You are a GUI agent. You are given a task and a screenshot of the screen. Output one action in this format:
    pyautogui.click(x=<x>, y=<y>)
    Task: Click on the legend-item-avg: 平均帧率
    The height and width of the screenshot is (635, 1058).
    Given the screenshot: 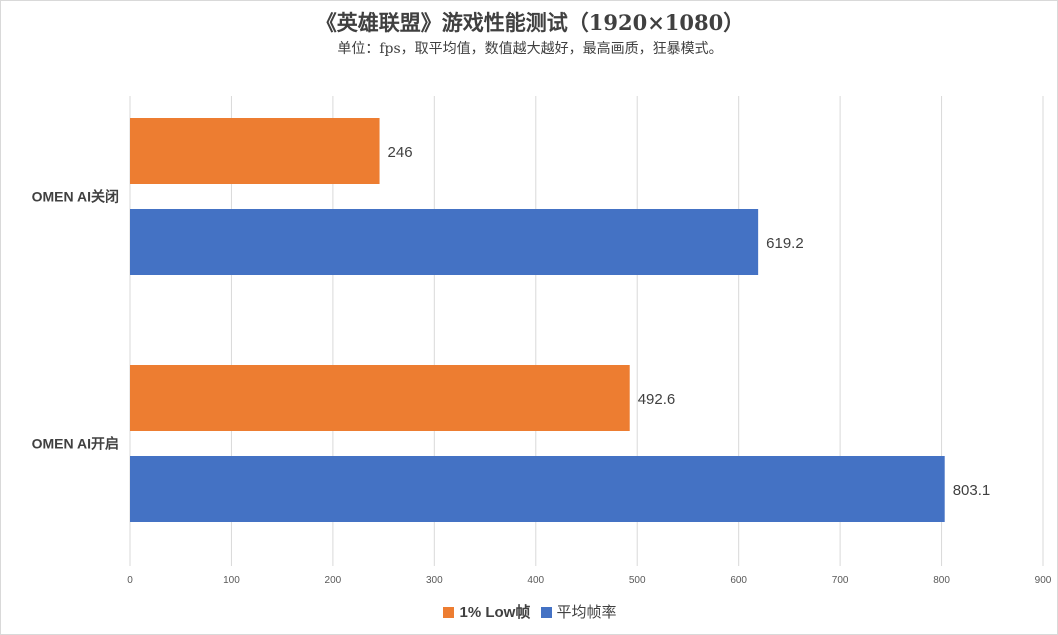 What is the action you would take?
    pyautogui.click(x=578, y=612)
    